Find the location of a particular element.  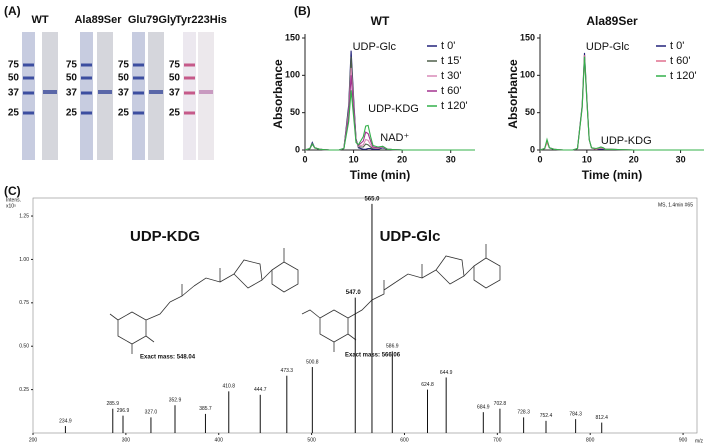

peak-label: 784.3 is located at coordinates (575, 414).